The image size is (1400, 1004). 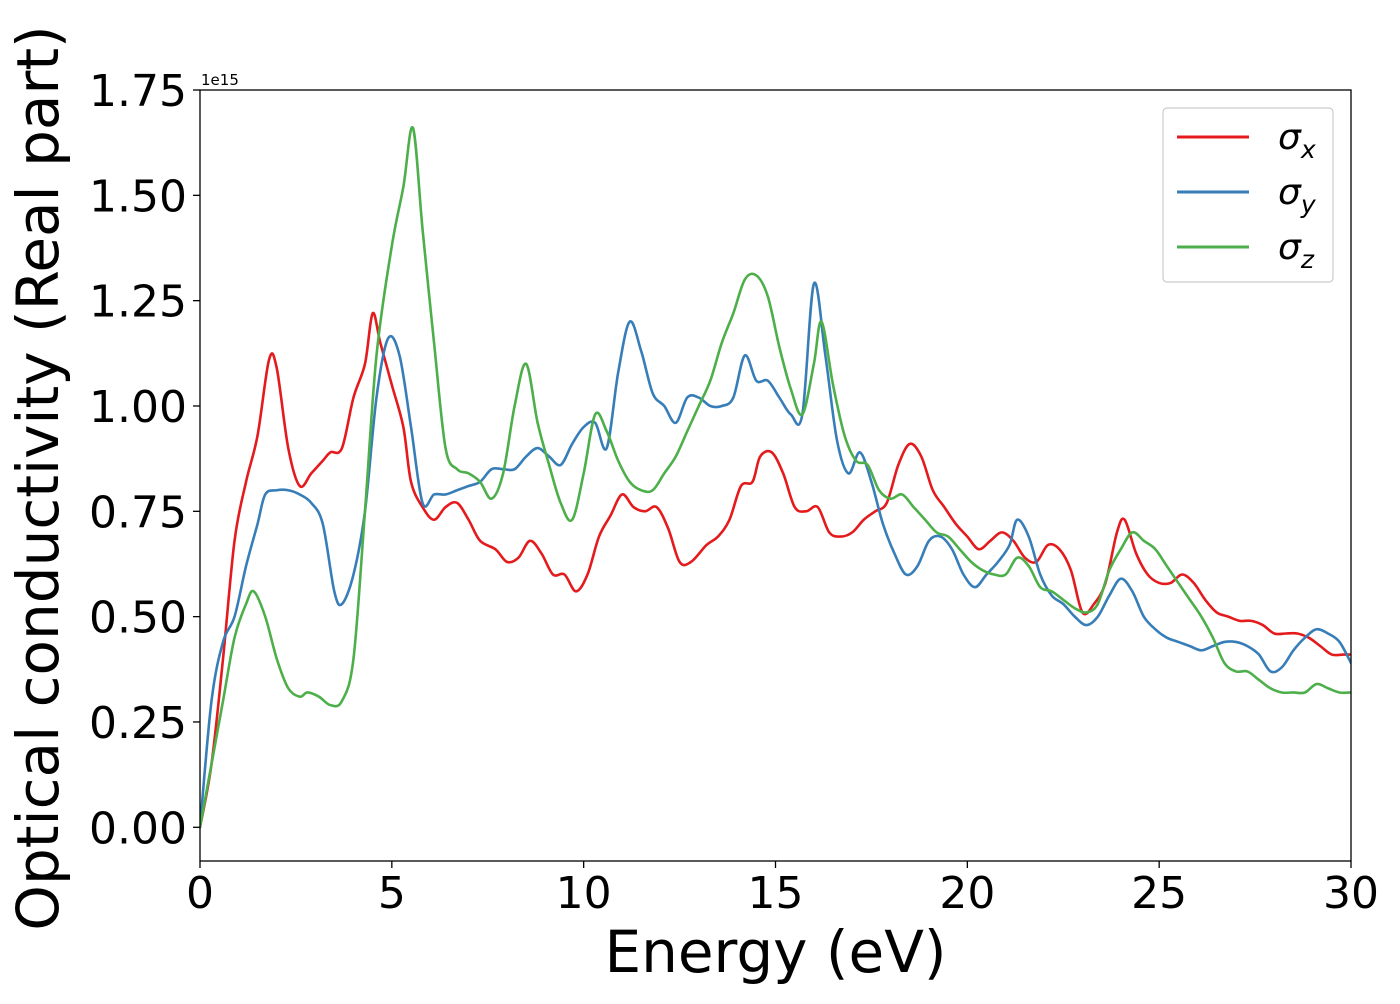 What do you see at coordinates (138, 723) in the screenshot?
I see `y-tick-label: 0.25` at bounding box center [138, 723].